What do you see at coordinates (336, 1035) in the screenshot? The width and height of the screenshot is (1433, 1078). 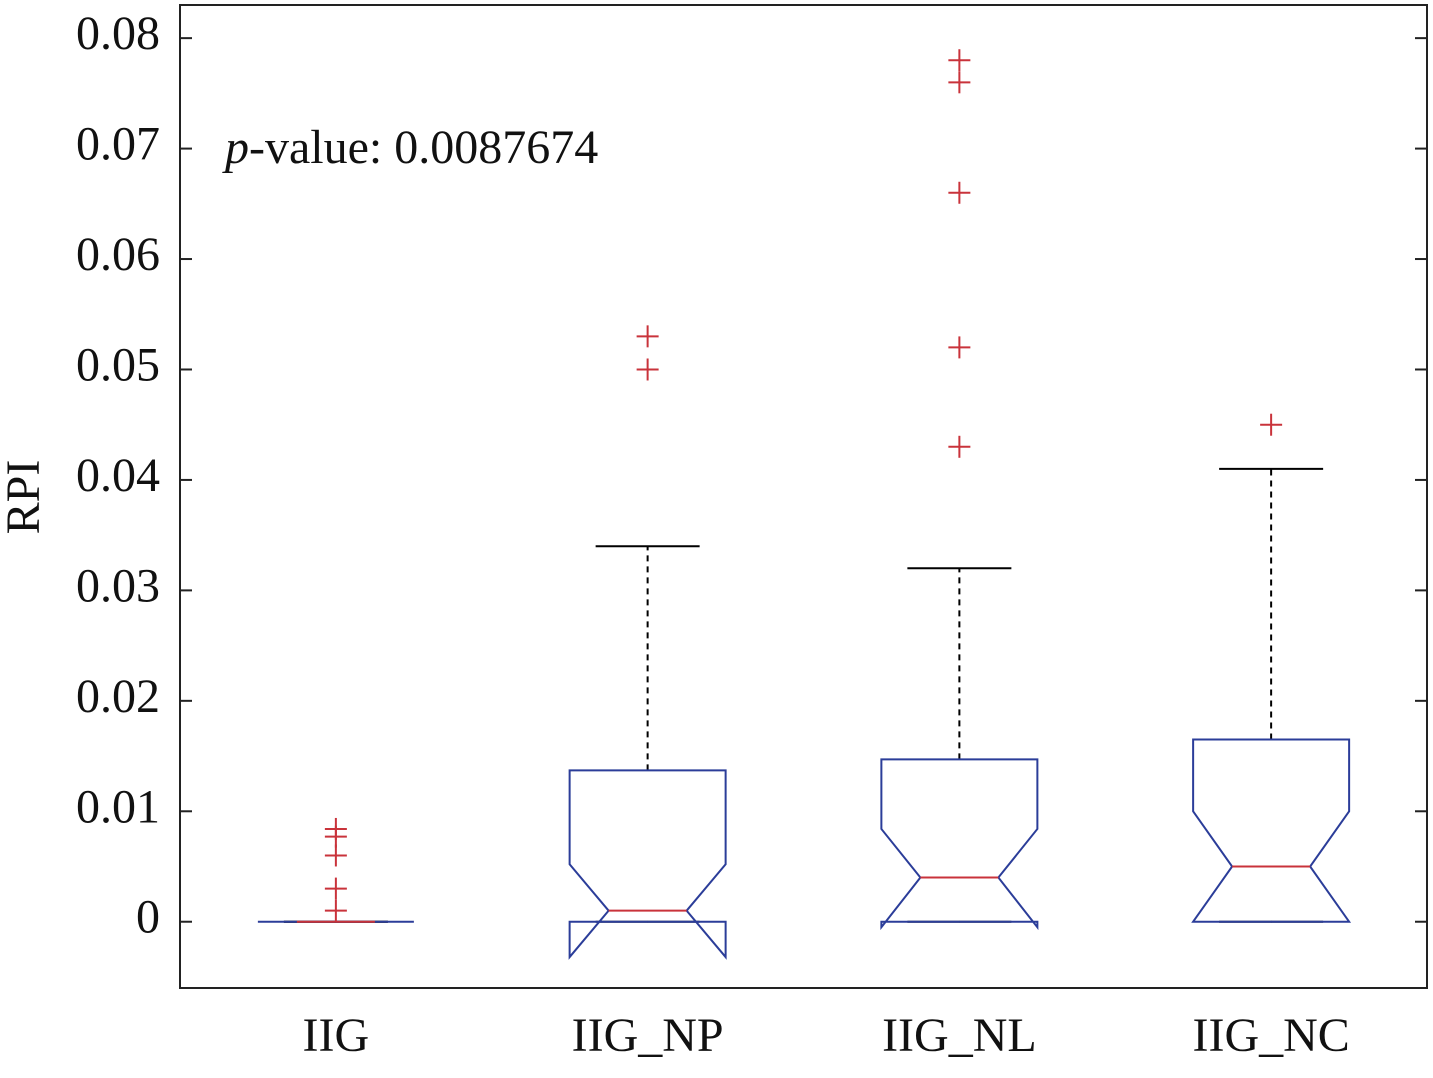 I see `x-tick-label: IIG` at bounding box center [336, 1035].